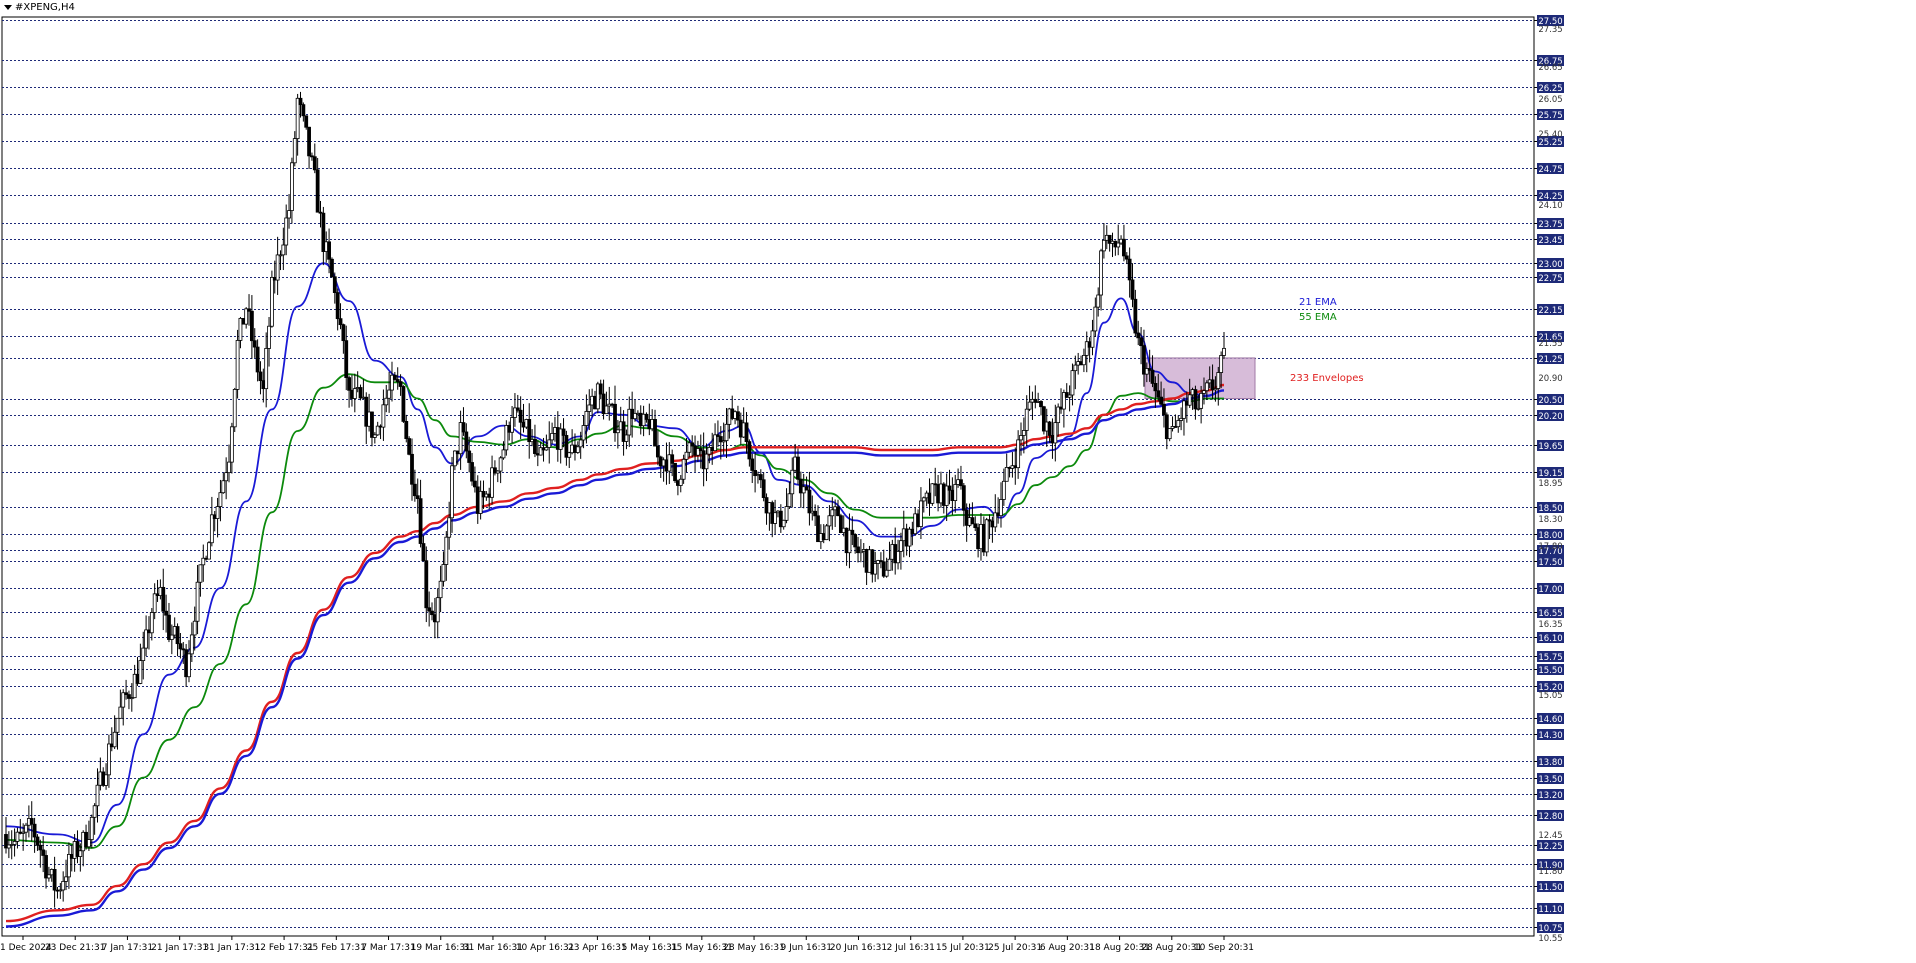  I want to click on y-tick-label: 11.10, so click(1550, 910).